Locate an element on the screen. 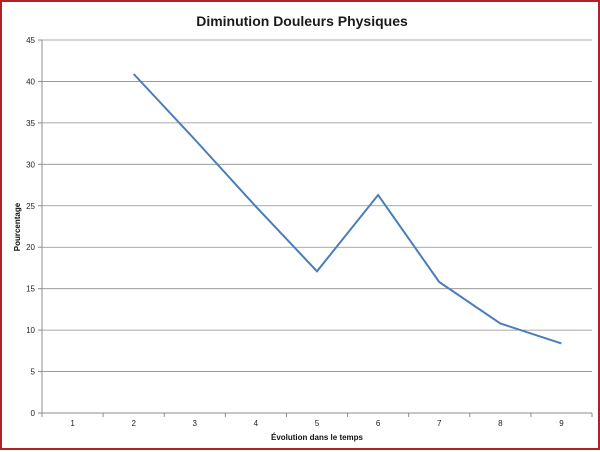 The image size is (600, 452). y-tick-label-40: 40 is located at coordinates (30, 81).